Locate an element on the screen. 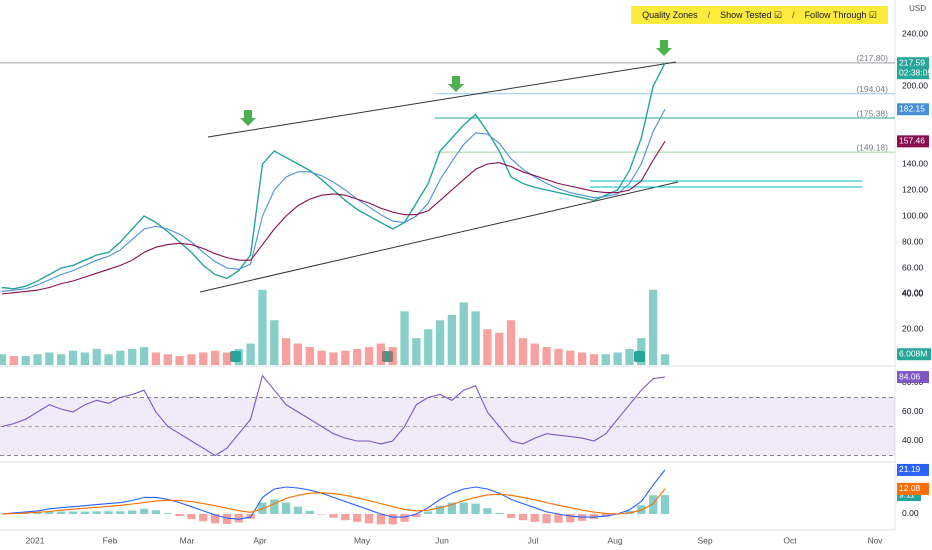  series-line is located at coordinates (333, 501).